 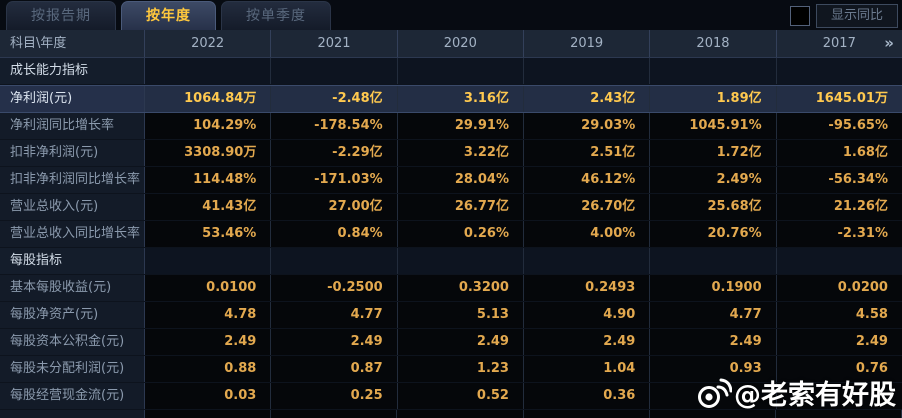 I want to click on row-label: 基本每股收益(元), so click(x=72, y=288).